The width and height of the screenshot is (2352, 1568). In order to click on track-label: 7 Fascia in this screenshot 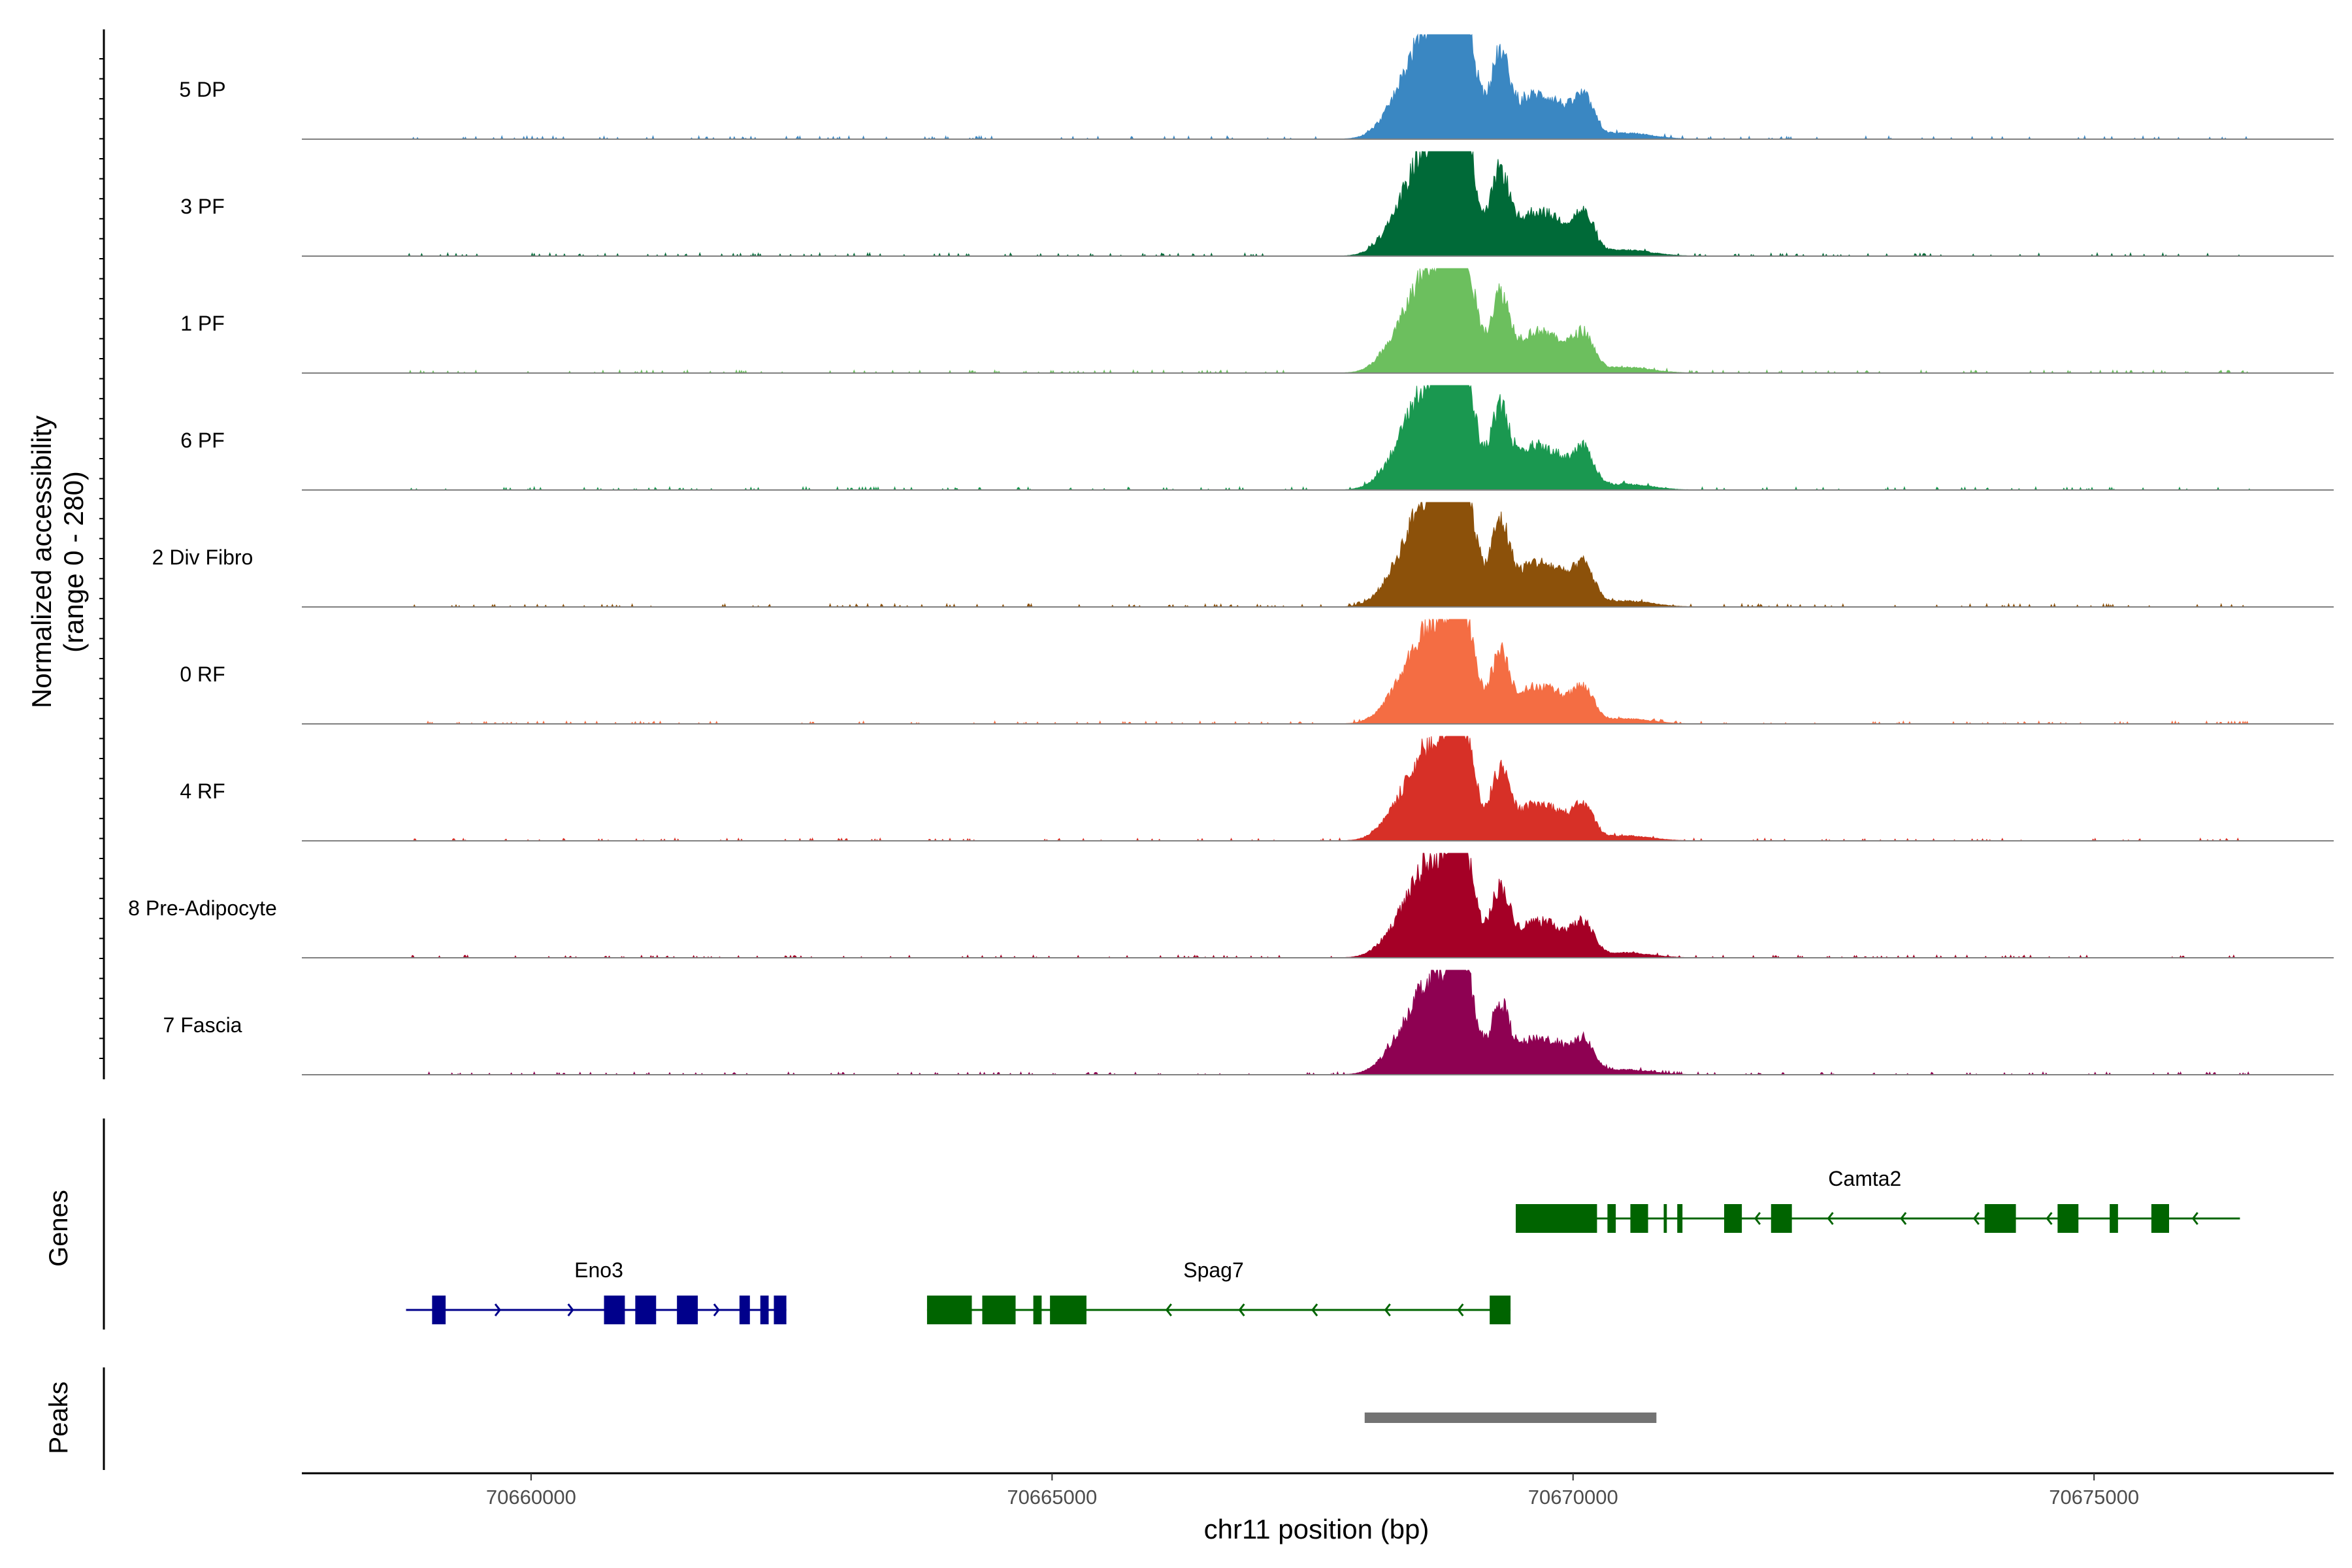, I will do `click(202, 1025)`.